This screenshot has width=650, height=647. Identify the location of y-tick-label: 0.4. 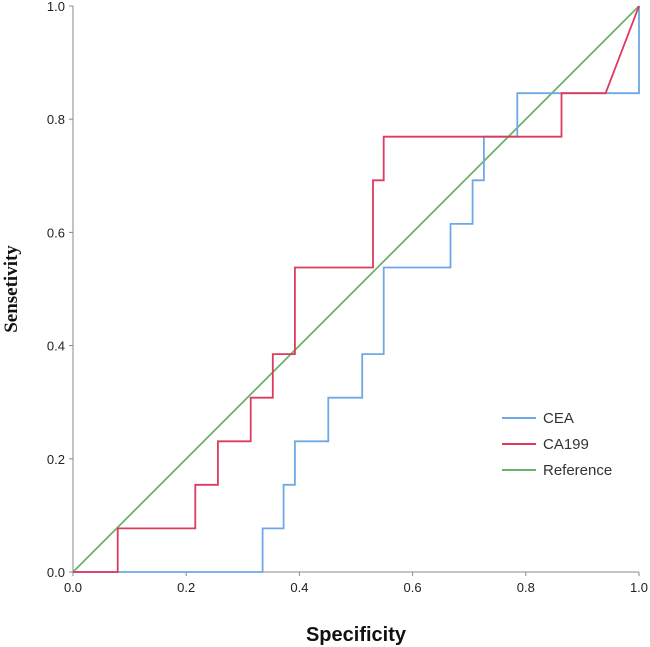
(56, 346).